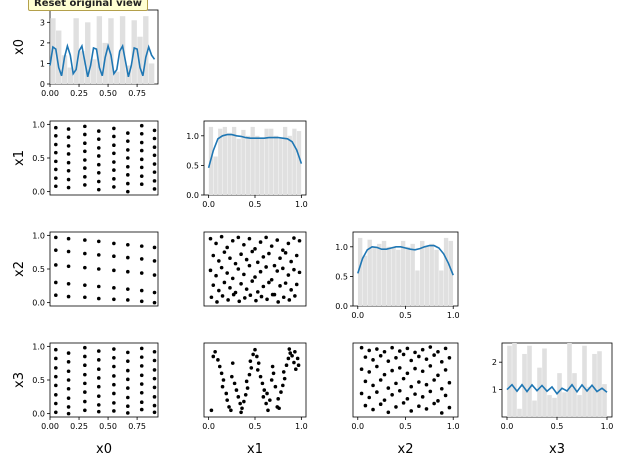 The width and height of the screenshot is (623, 468). Describe the element at coordinates (19, 269) in the screenshot. I see `y-axis-label-x2: x2` at that location.